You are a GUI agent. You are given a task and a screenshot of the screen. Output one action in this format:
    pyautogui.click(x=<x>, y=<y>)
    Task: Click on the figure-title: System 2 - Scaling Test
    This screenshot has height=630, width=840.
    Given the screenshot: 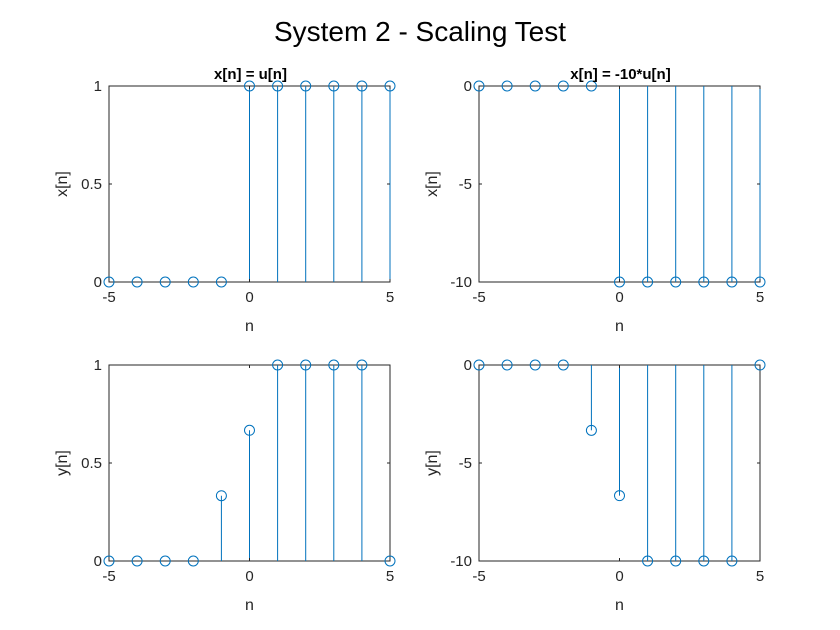 What is the action you would take?
    pyautogui.click(x=420, y=31)
    